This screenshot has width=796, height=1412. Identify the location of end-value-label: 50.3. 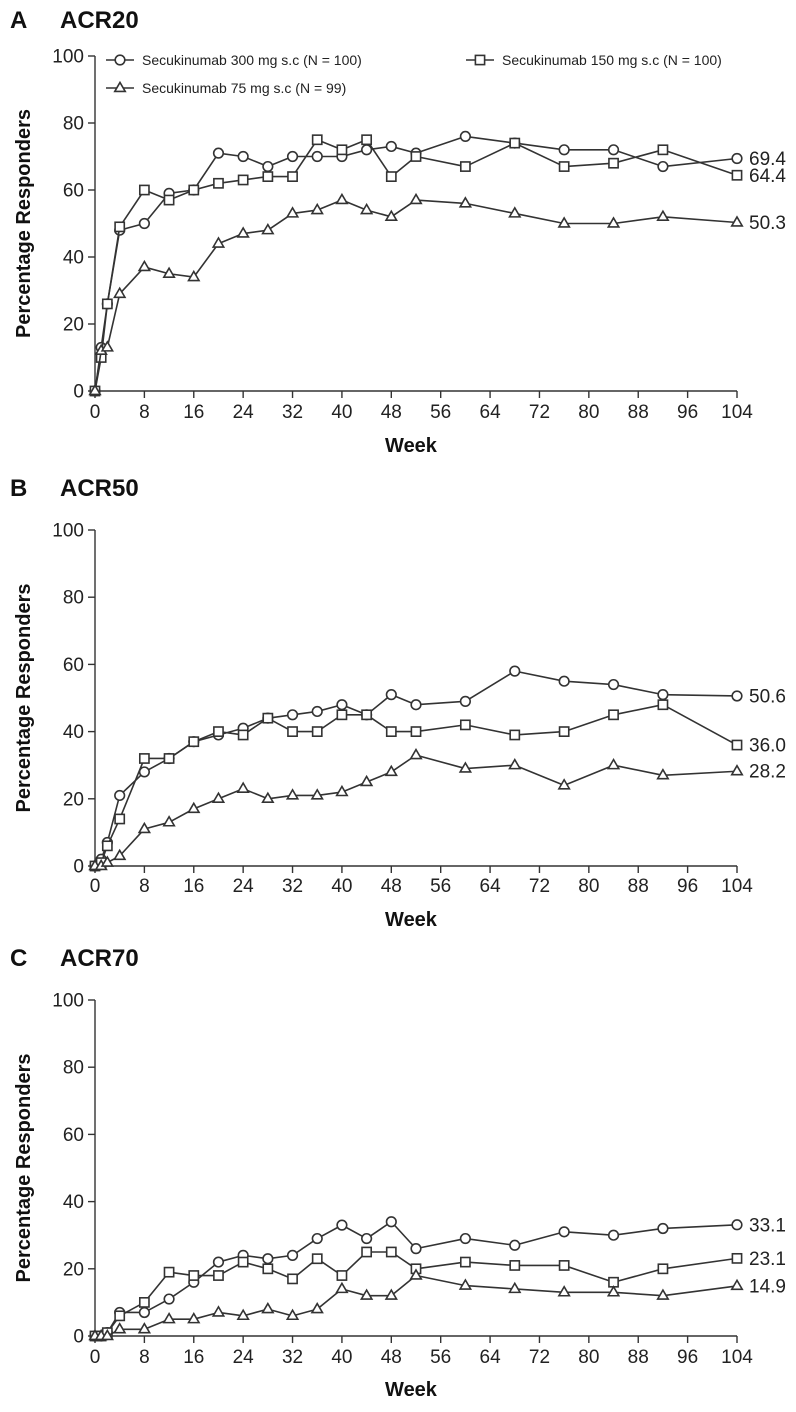
(767, 223).